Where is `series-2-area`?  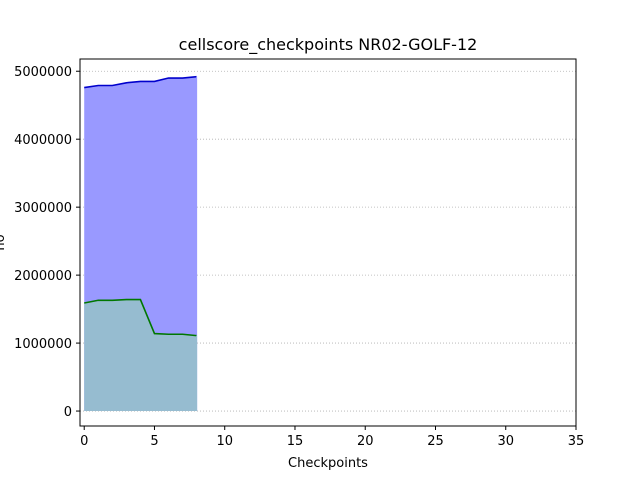
series-2-area is located at coordinates (140, 355).